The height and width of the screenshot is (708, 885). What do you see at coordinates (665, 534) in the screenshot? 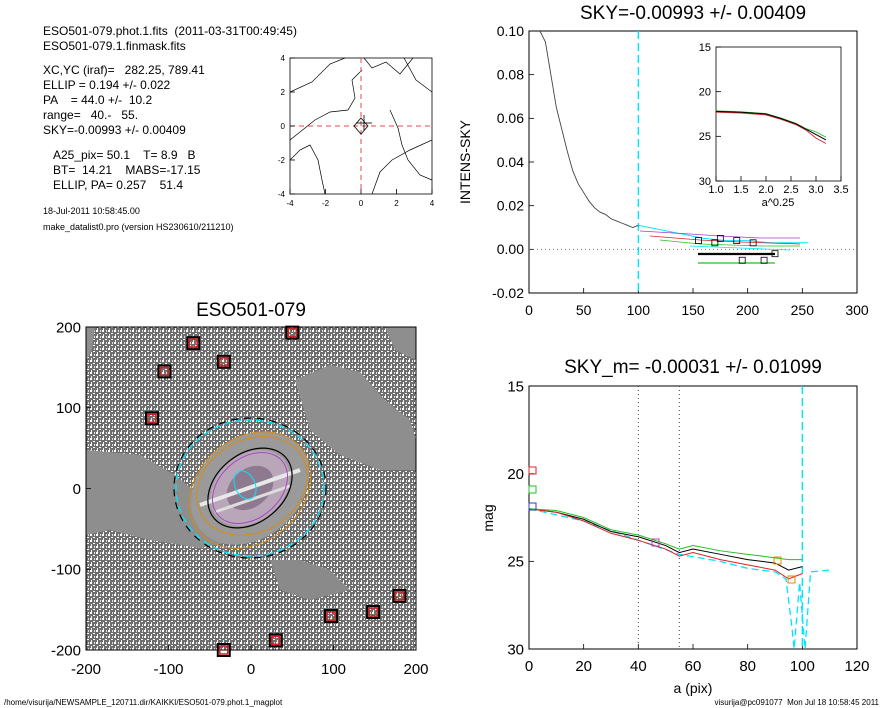
I see `mag-green-curve` at bounding box center [665, 534].